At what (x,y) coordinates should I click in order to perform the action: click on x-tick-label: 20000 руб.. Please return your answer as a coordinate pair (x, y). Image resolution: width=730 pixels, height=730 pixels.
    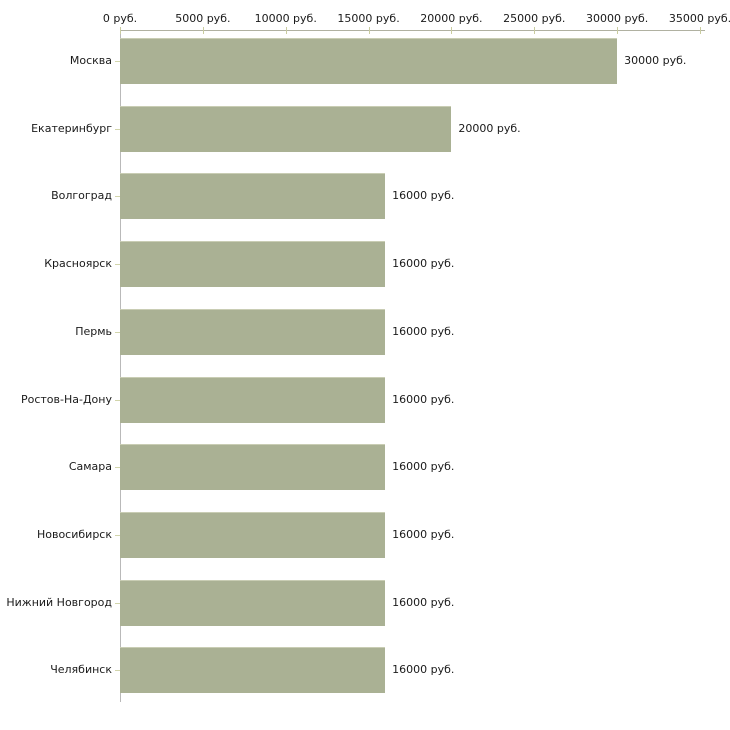
    Looking at the image, I should click on (451, 18).